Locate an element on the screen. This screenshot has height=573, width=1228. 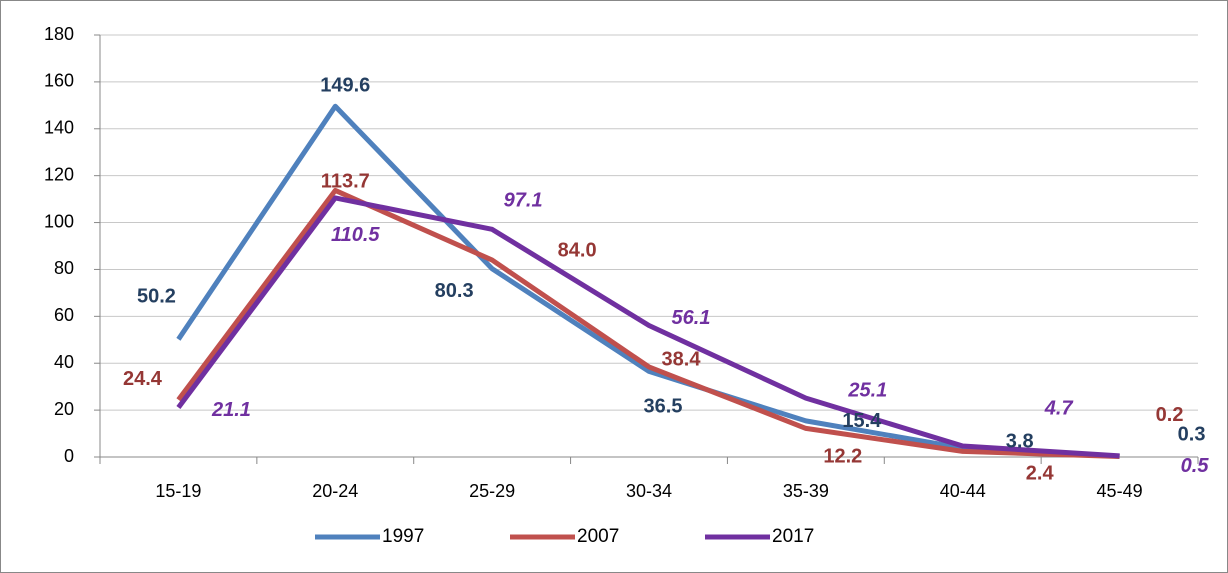
x-tick-label: 35-39 is located at coordinates (806, 491).